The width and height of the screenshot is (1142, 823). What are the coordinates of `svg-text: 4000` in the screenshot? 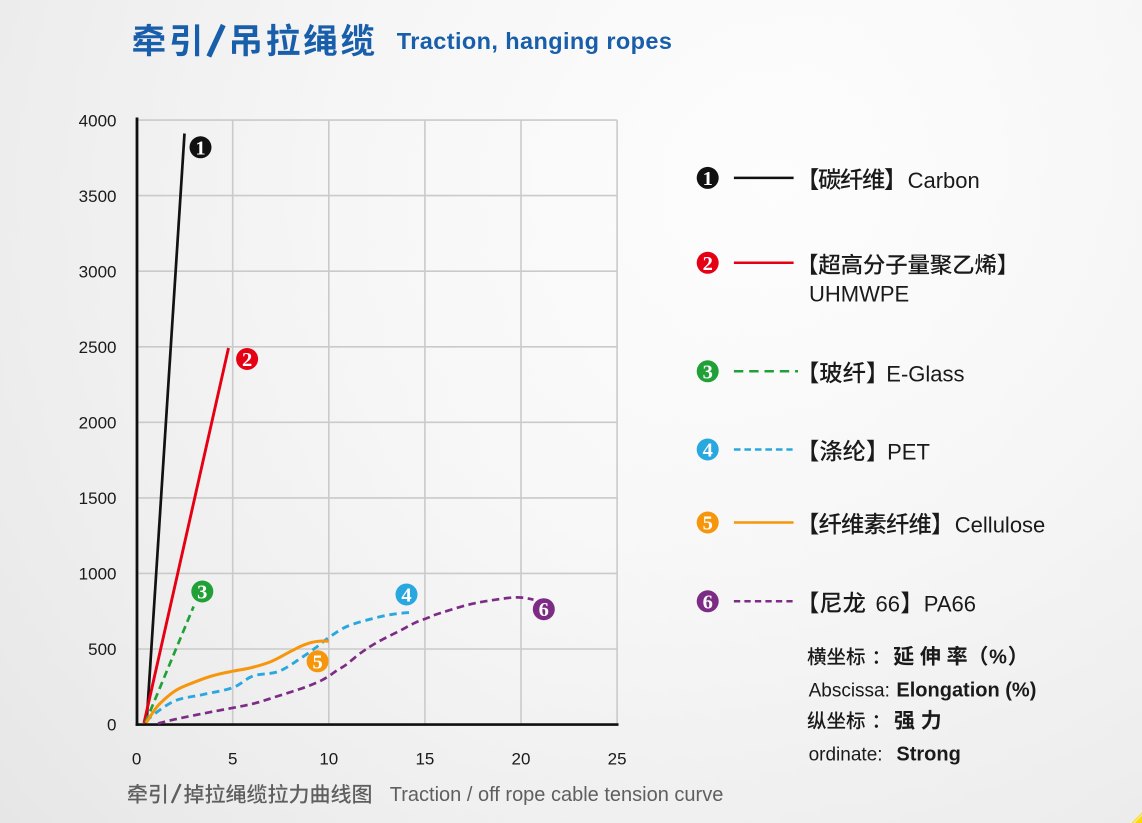 It's located at (98, 120).